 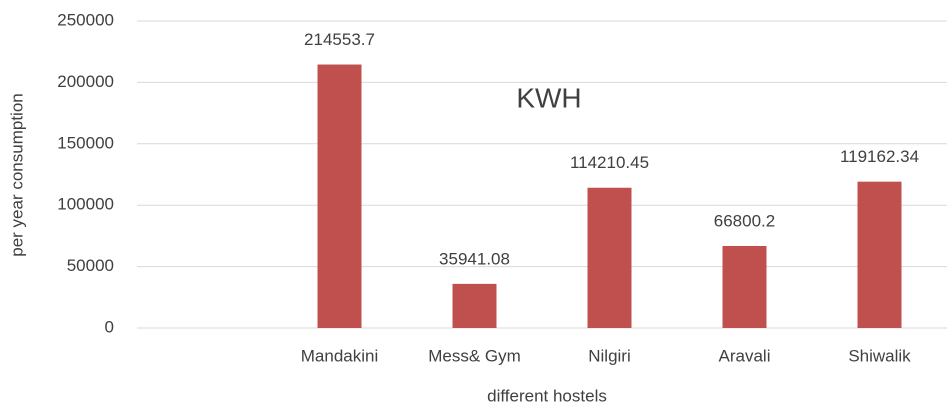 I want to click on x-tick-label: Nilgiri, so click(x=609, y=355).